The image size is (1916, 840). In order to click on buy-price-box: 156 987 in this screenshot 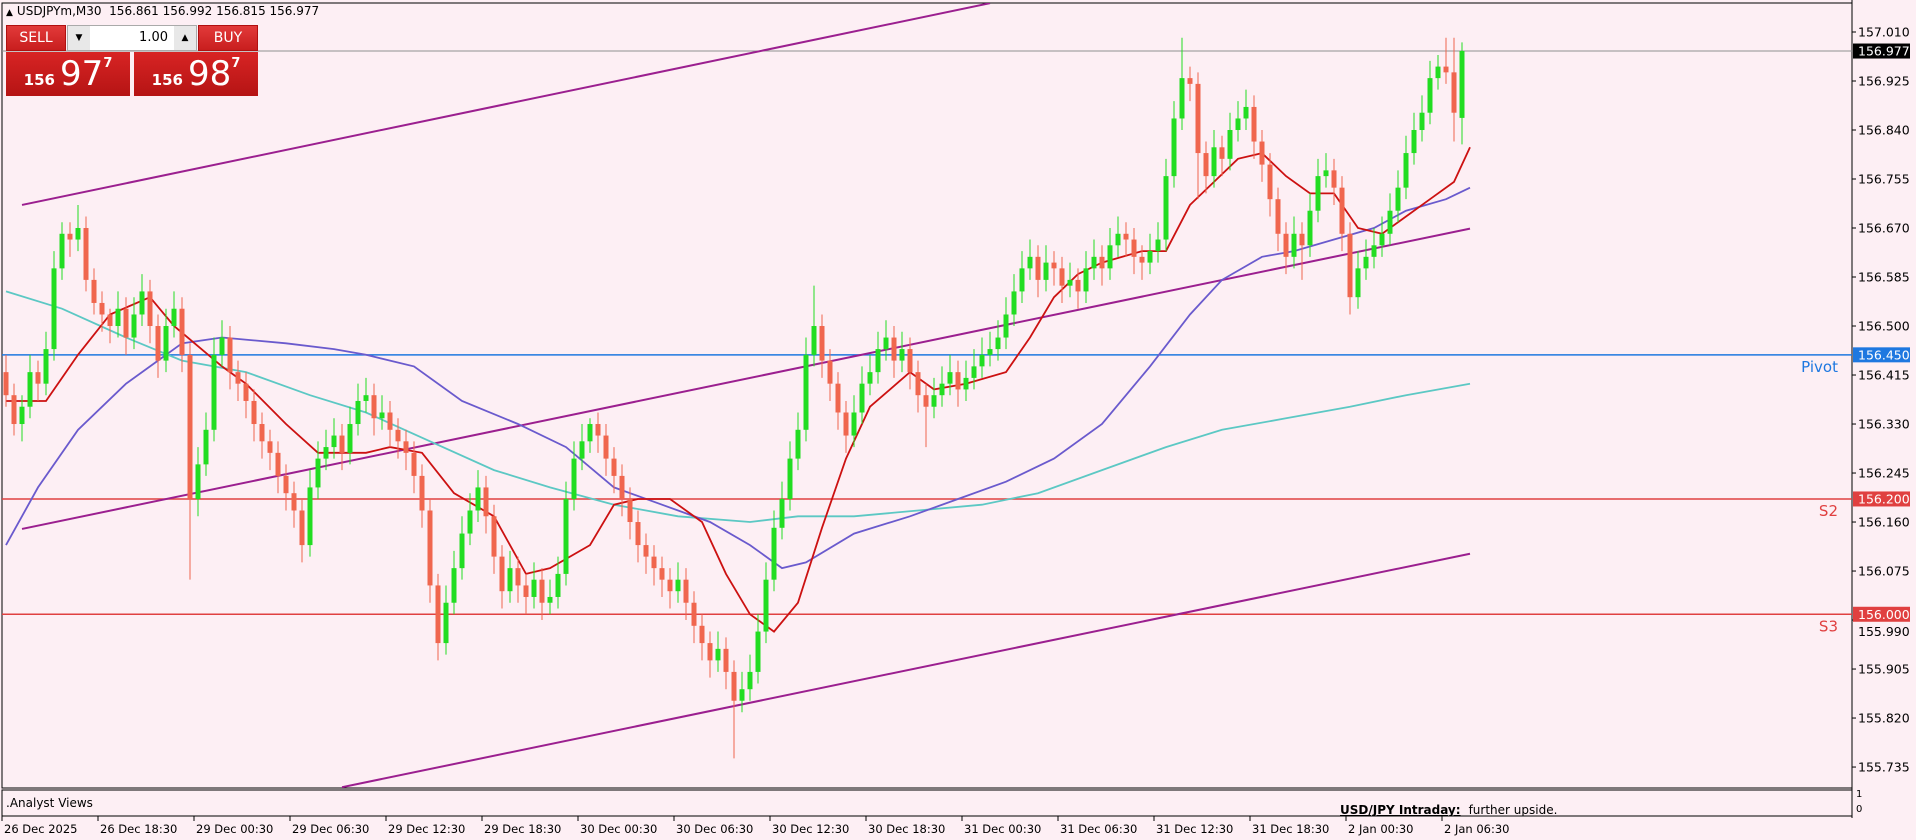, I will do `click(196, 74)`.